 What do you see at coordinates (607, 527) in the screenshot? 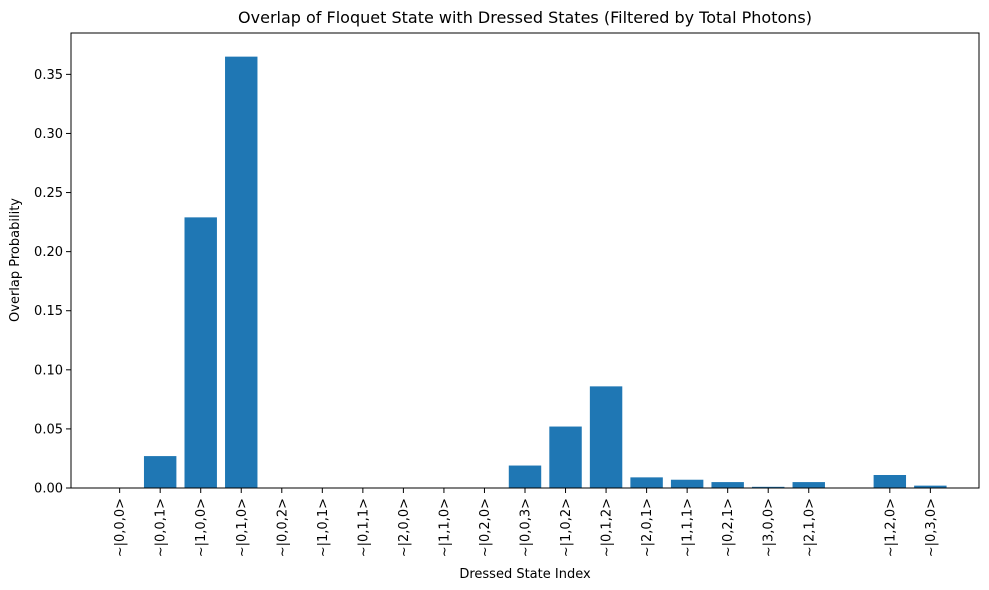
I see `x-tick-label: ~|0,1,2>` at bounding box center [607, 527].